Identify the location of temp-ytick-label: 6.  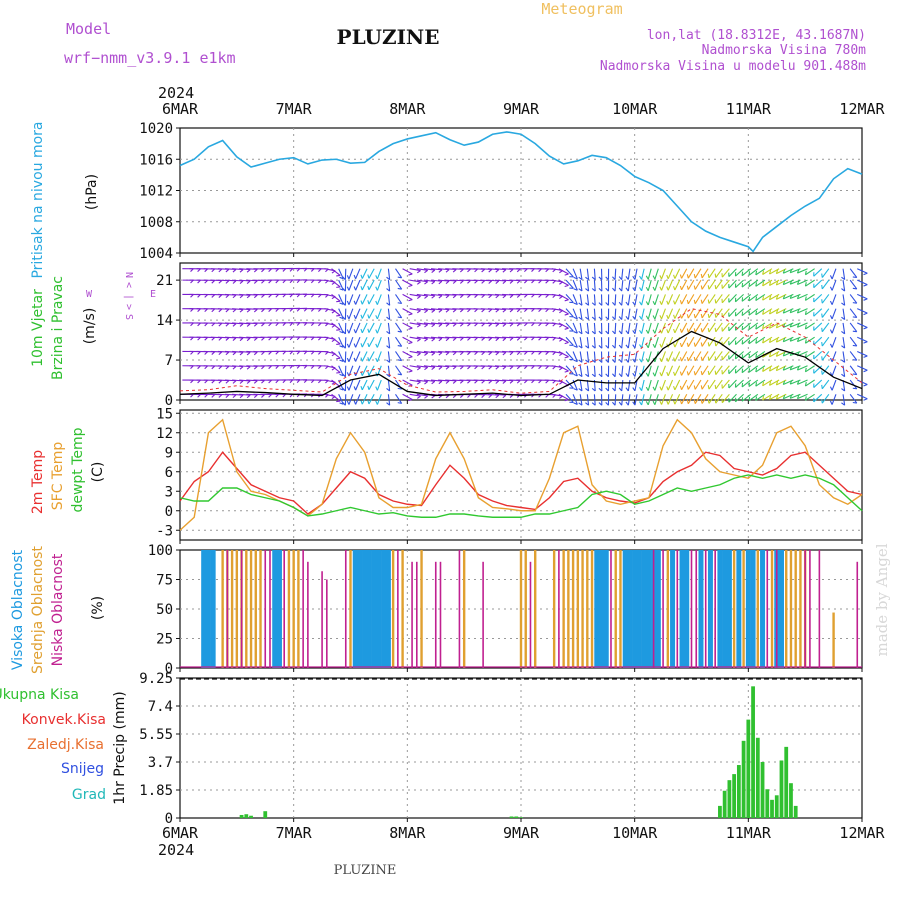
(169, 473).